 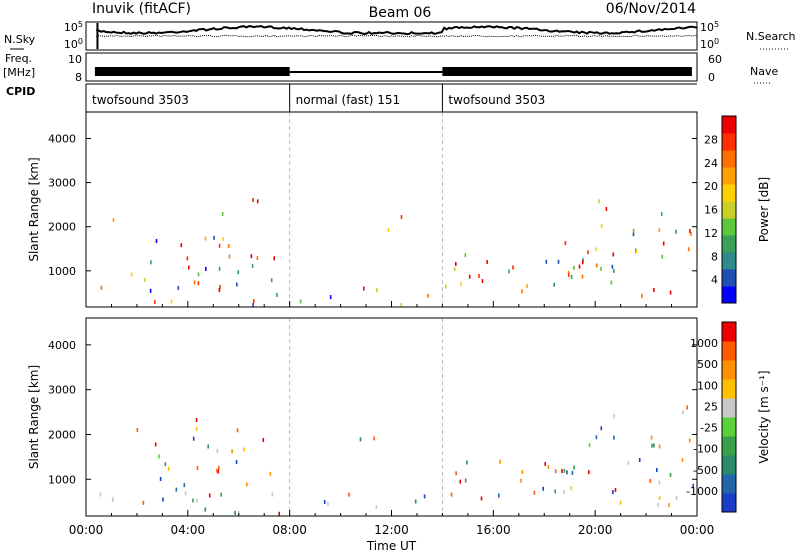 What do you see at coordinates (704, 343) in the screenshot?
I see `cbar-tick-1-0: 1000` at bounding box center [704, 343].